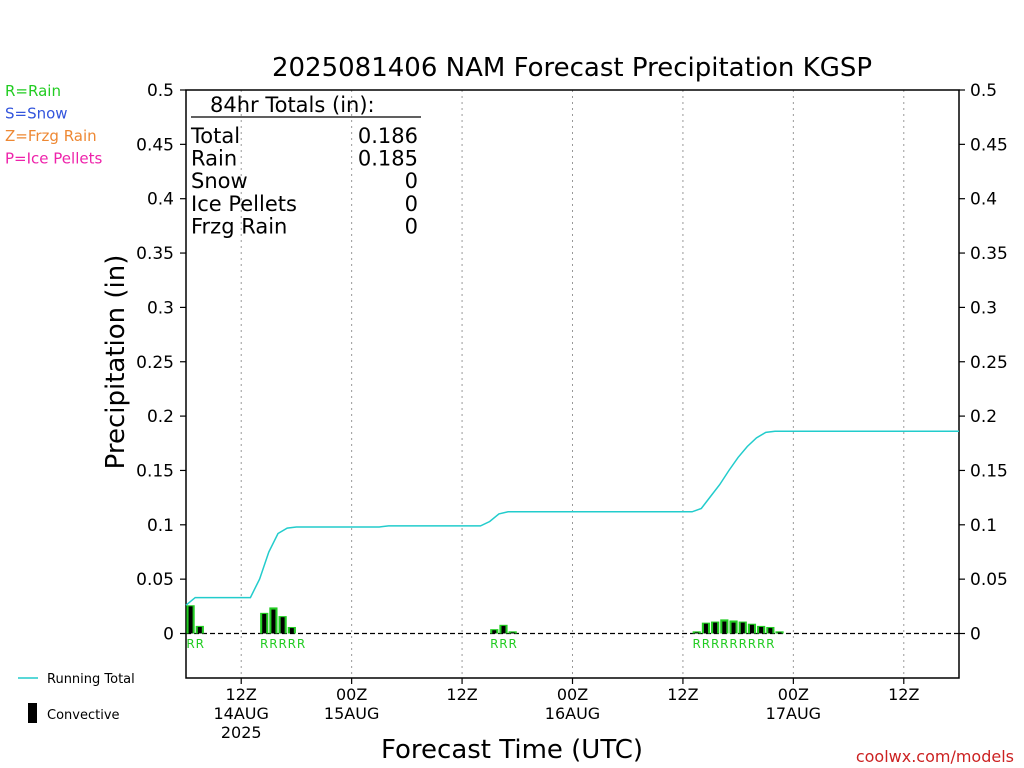  I want to click on totals-row-label: Rain, so click(214, 159).